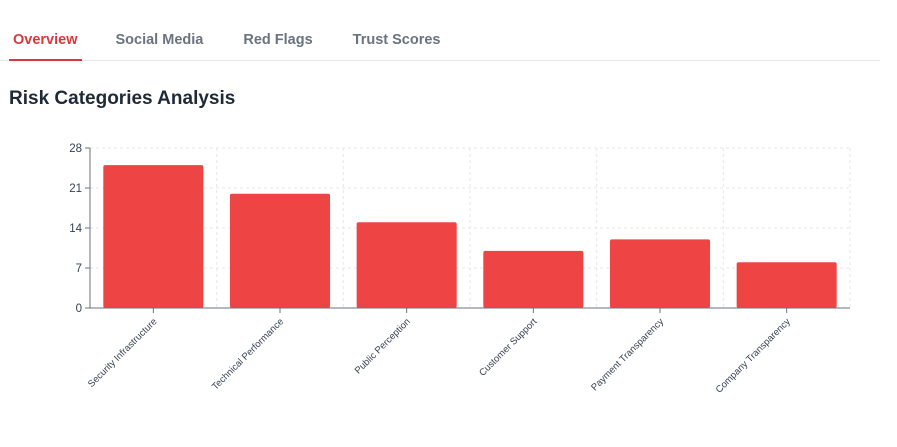 This screenshot has width=897, height=447. What do you see at coordinates (248, 354) in the screenshot?
I see `x-tick-label: Technical Performance` at bounding box center [248, 354].